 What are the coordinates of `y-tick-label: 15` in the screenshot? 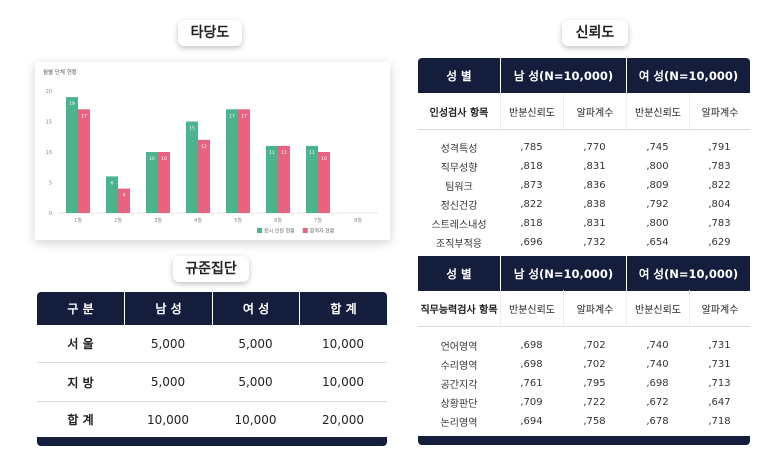 It's located at (49, 123).